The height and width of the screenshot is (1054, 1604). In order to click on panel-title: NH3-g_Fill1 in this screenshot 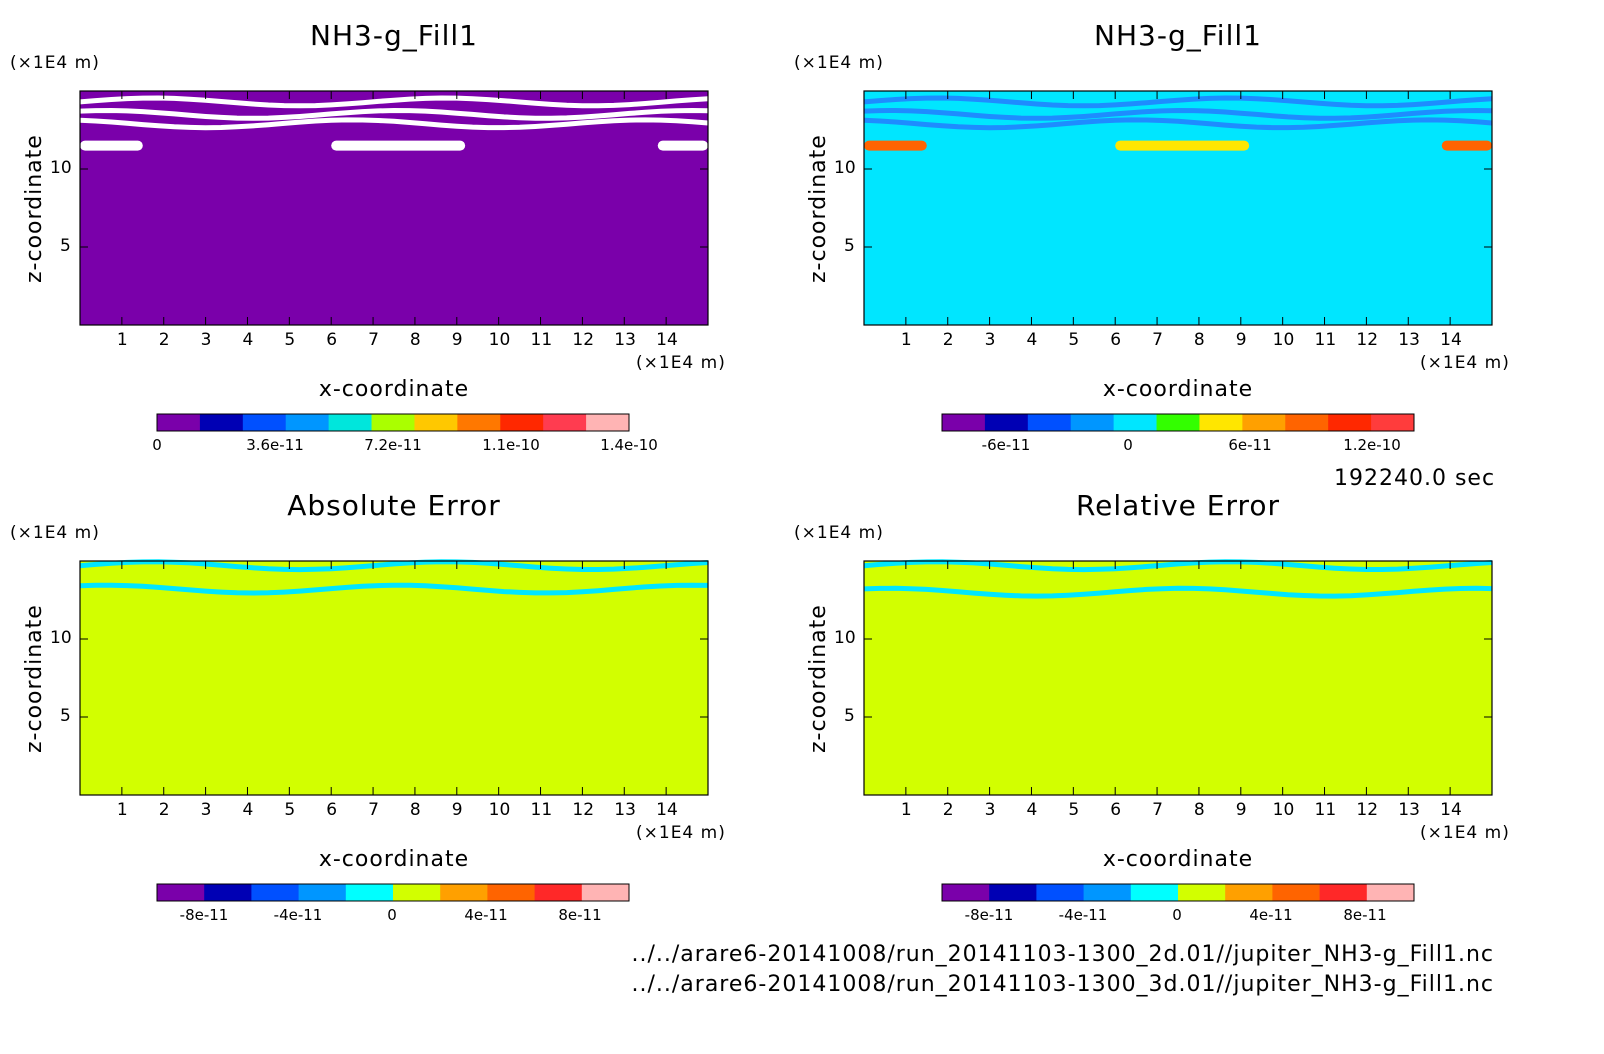, I will do `click(394, 35)`.